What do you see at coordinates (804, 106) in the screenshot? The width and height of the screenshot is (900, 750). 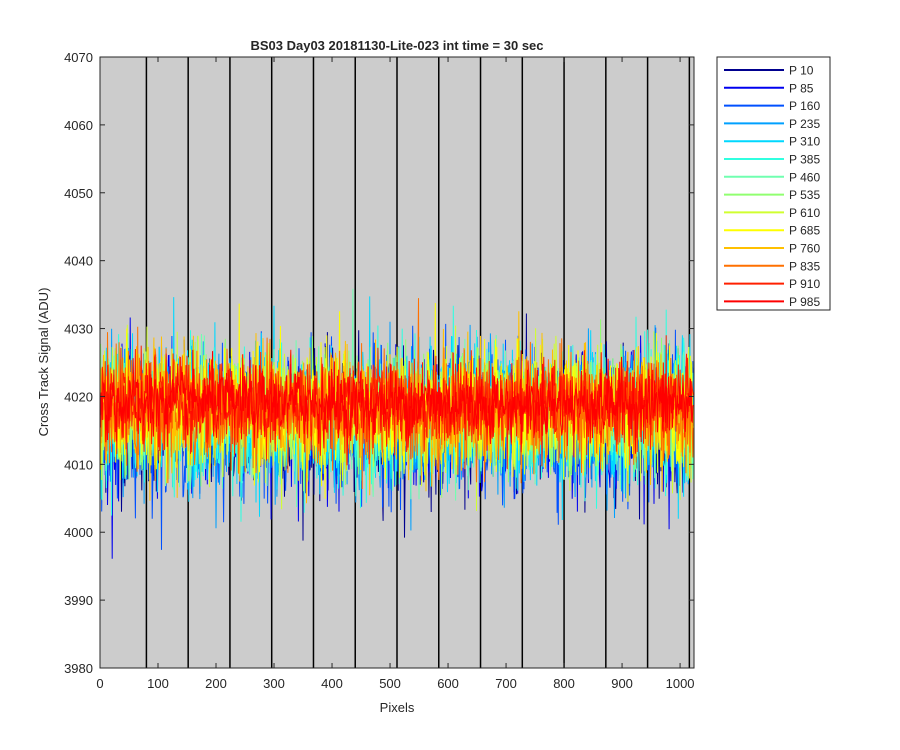 I see `legend-label: P 160` at bounding box center [804, 106].